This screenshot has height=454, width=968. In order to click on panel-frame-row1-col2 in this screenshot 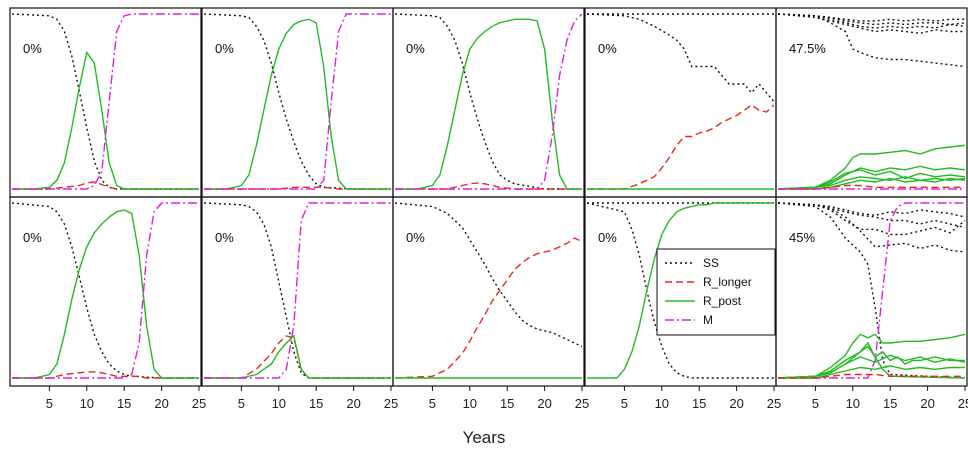, I will do `click(297, 102)`.